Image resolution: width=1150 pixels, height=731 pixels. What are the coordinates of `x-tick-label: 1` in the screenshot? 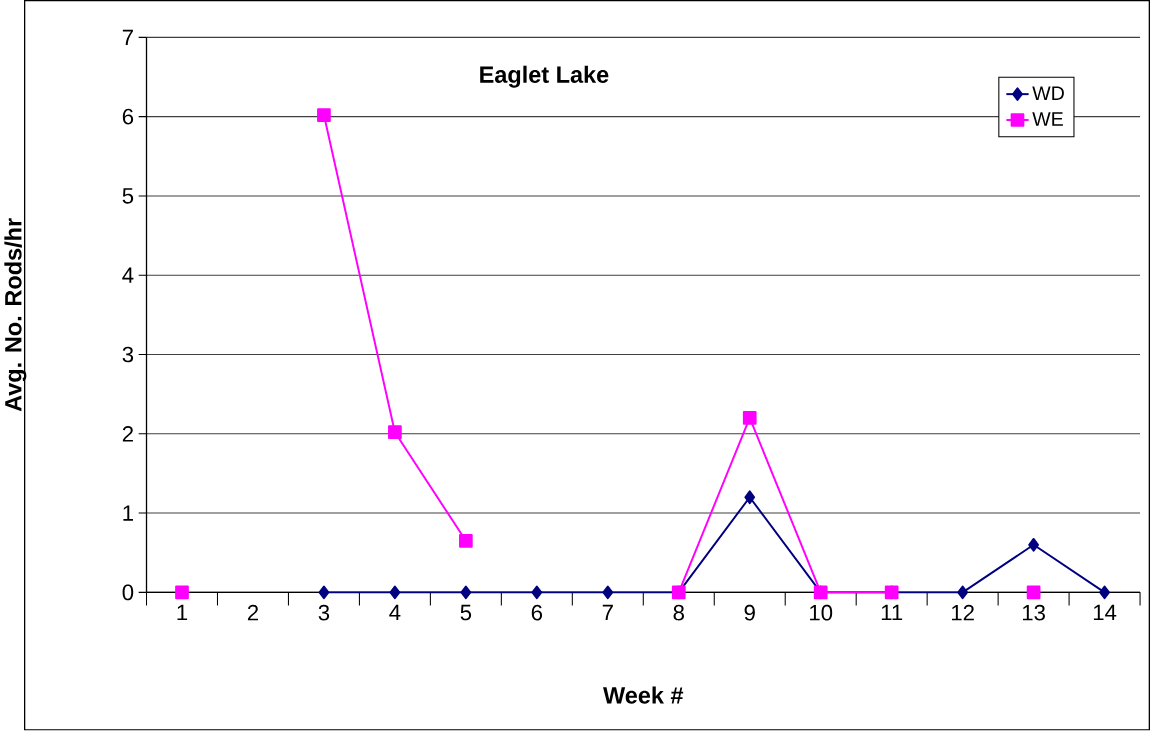 It's located at (182, 613).